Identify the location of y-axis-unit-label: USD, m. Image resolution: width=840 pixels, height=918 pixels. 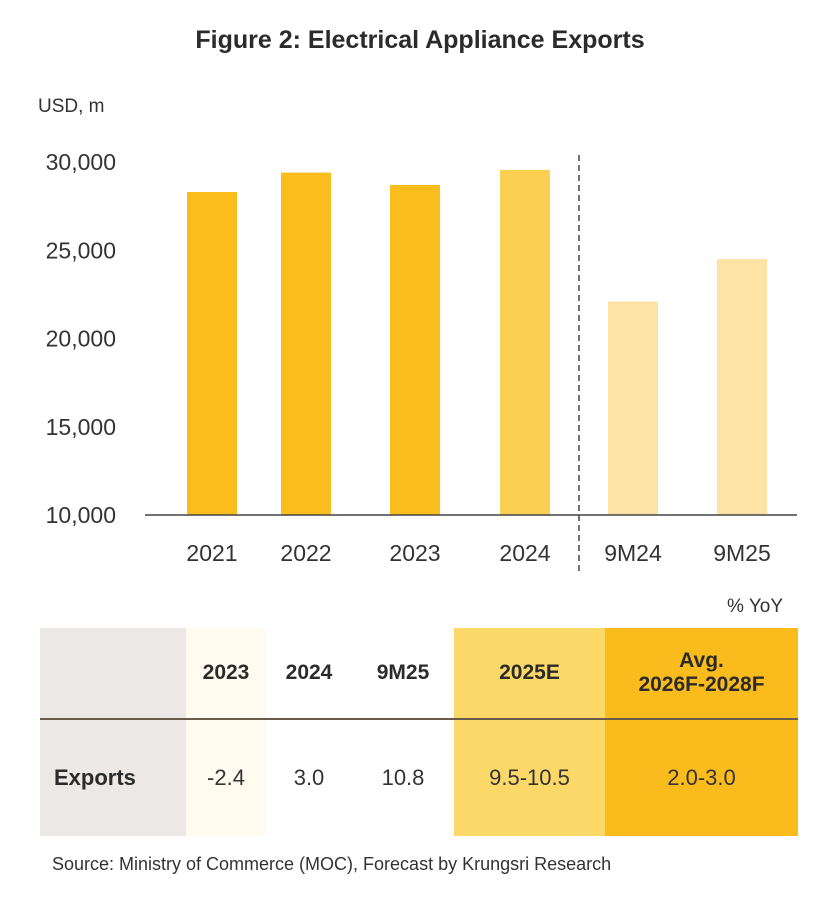
(71, 106).